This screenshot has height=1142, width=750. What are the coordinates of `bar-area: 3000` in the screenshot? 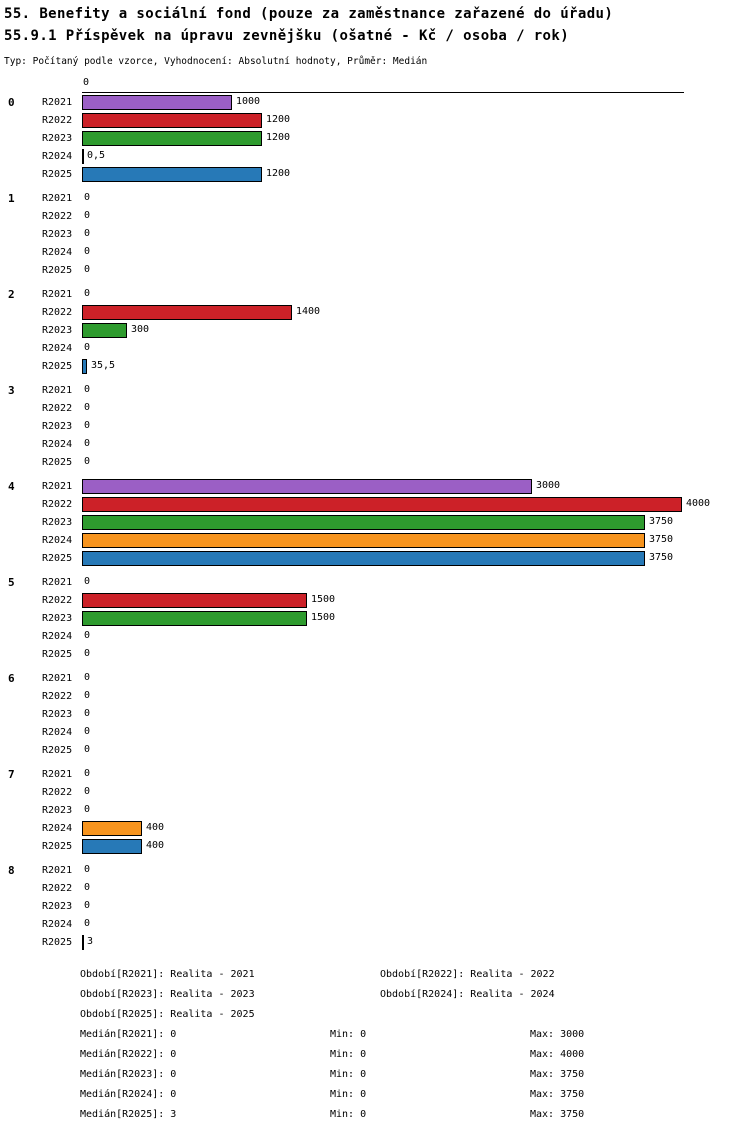 It's located at (416, 486).